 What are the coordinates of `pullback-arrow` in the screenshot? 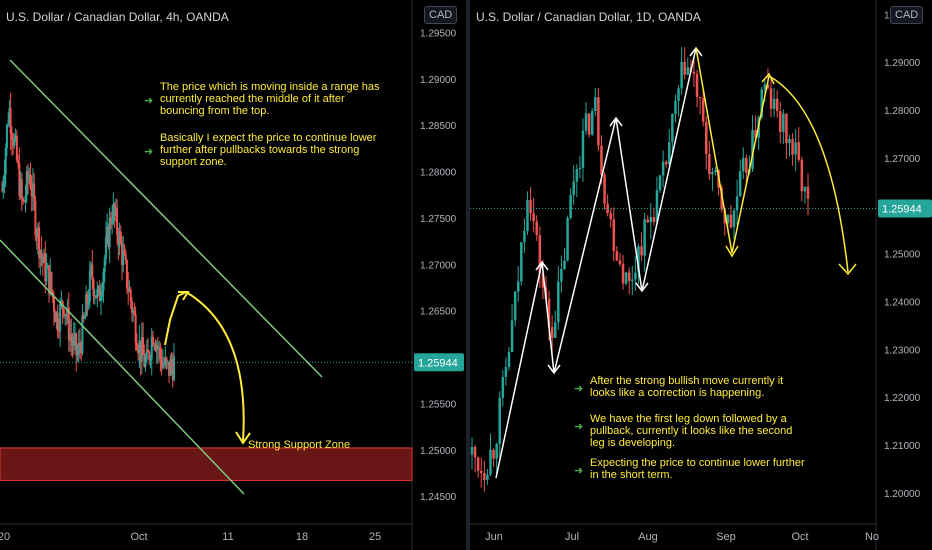 It's located at (175, 318).